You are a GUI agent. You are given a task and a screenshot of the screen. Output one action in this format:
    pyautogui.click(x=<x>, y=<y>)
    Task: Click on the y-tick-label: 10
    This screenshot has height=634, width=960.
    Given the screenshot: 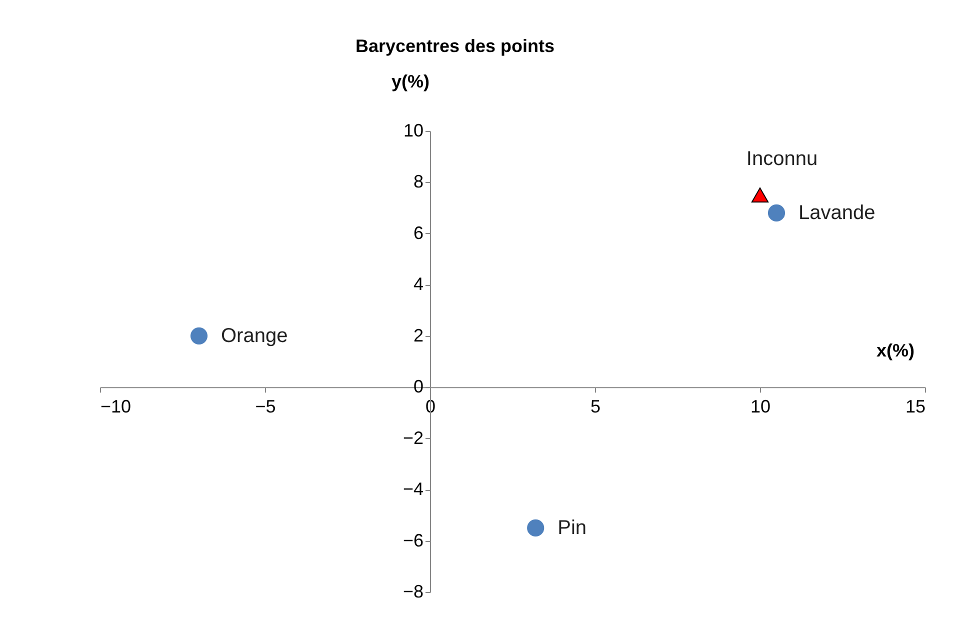 What is the action you would take?
    pyautogui.click(x=413, y=130)
    